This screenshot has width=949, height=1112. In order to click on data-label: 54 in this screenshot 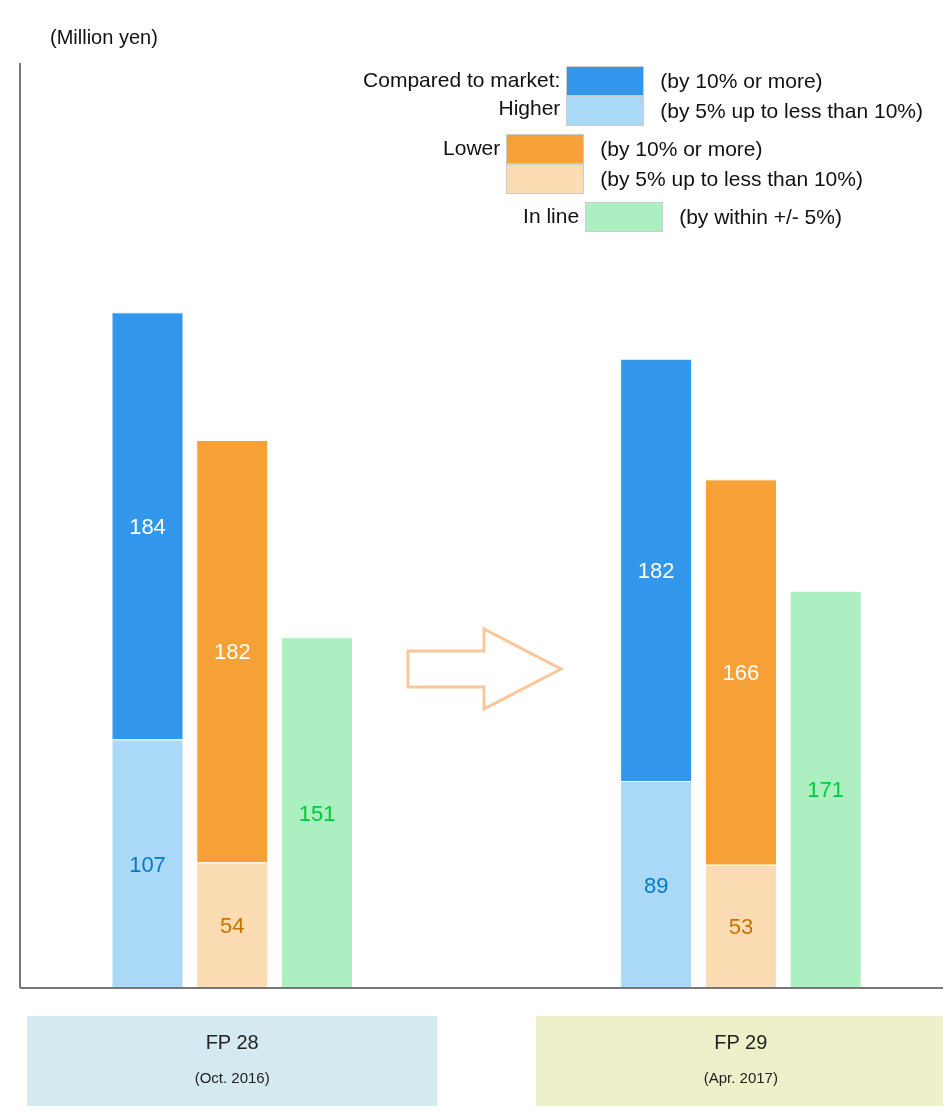, I will do `click(232, 926)`.